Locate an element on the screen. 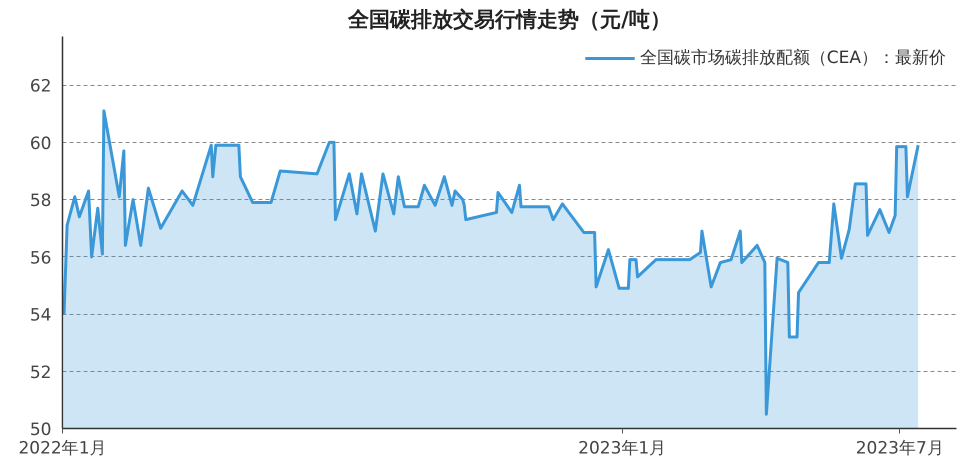 Image resolution: width=960 pixels, height=462 pixels. chart-title: 全国碳排放交易行情走势（元/吨） is located at coordinates (509, 20).